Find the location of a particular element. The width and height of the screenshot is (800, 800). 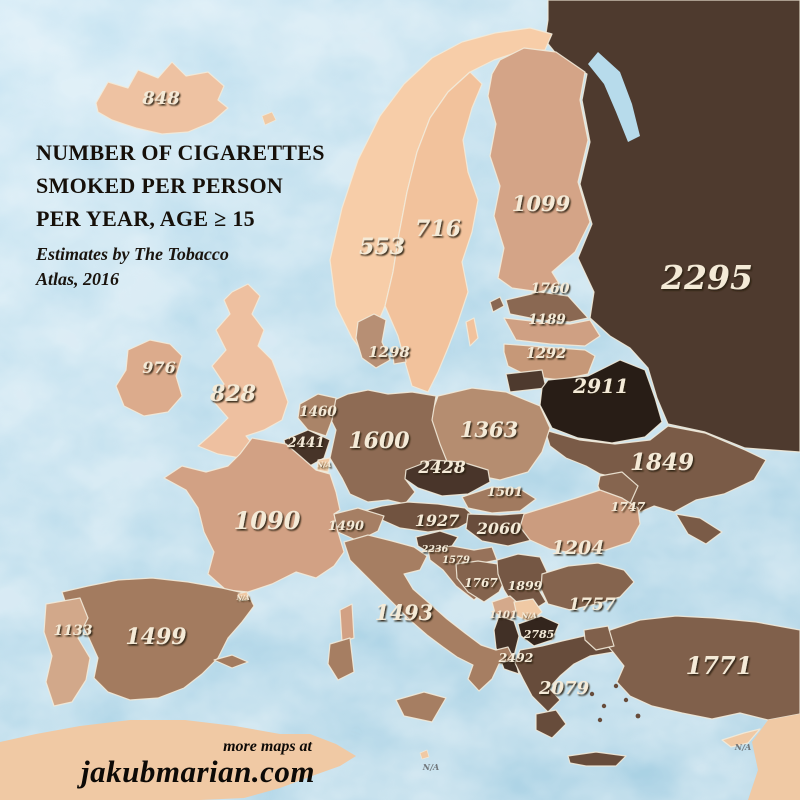

label-macedonia: 2785 is located at coordinates (539, 634).